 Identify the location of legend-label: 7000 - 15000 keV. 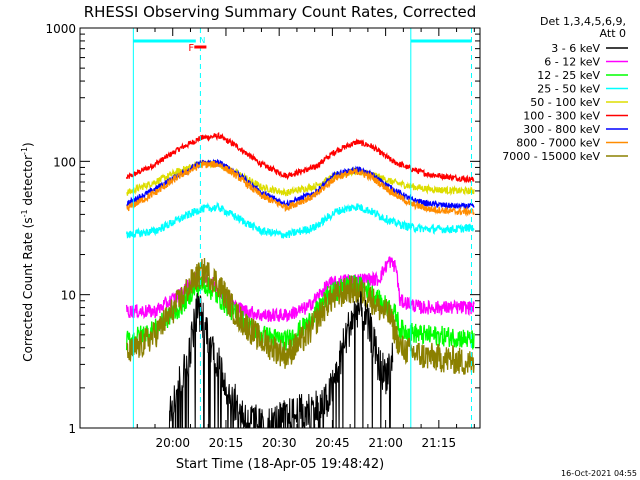
(551, 156).